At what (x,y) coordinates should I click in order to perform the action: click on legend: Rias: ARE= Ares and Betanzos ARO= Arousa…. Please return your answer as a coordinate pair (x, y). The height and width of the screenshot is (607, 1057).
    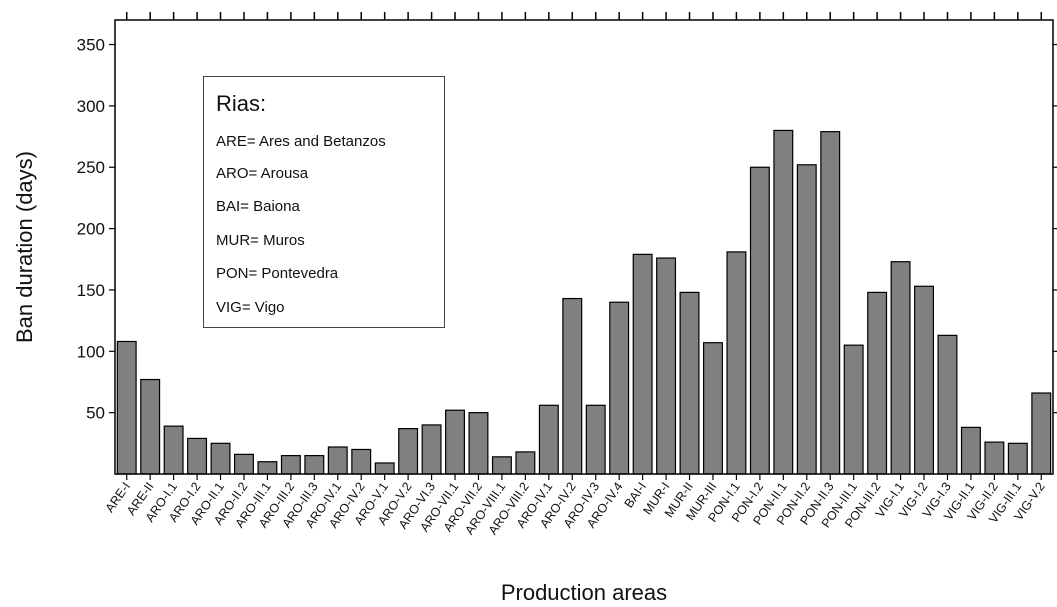
    Looking at the image, I should click on (324, 202).